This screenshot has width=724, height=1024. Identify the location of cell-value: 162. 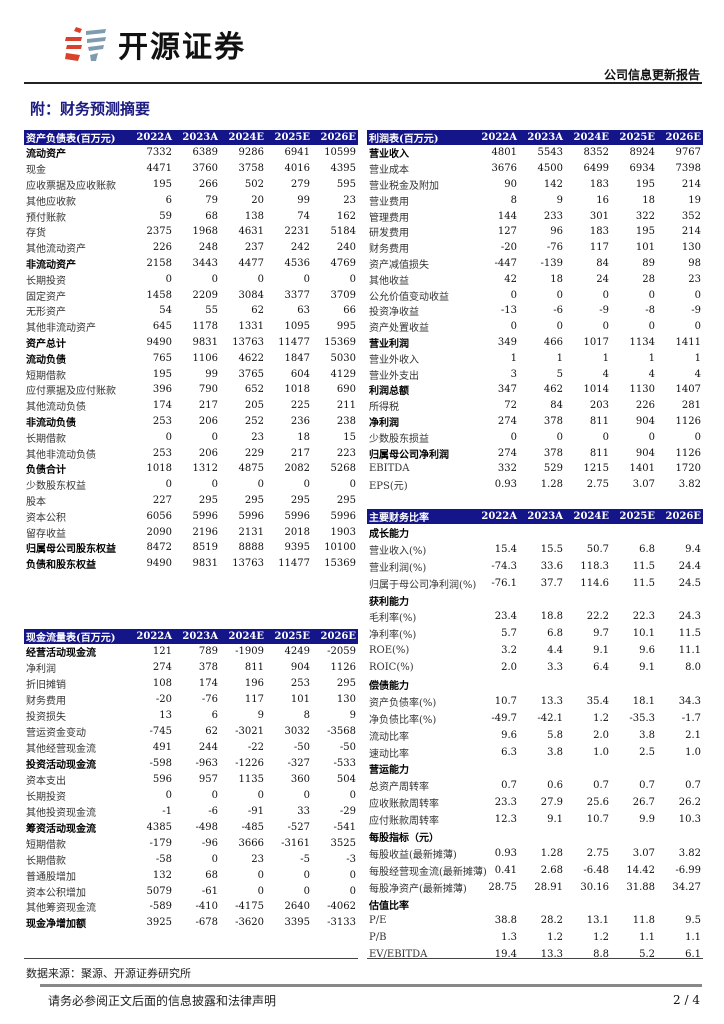
(346, 216).